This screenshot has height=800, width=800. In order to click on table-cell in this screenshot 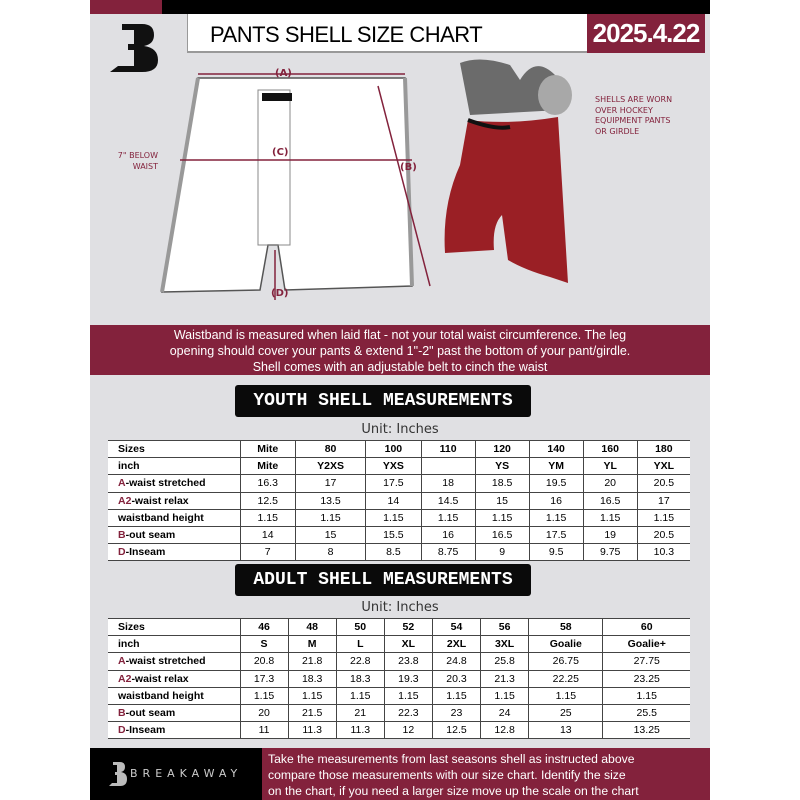, I will do `click(448, 466)`.